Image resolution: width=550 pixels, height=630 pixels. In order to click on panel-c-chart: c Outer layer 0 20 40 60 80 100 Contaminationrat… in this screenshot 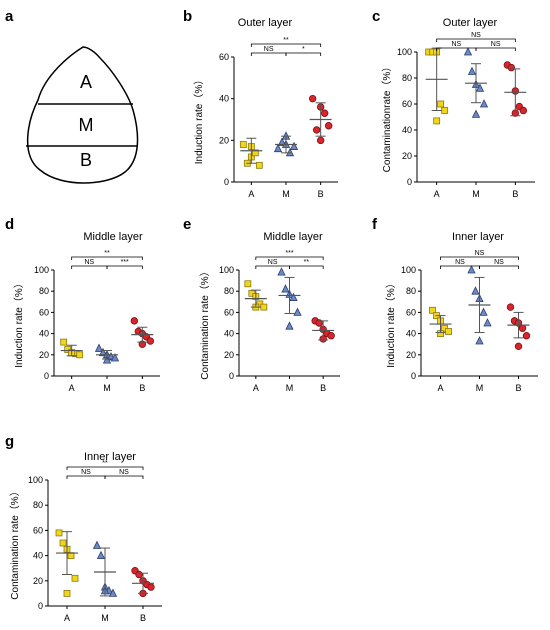, I will do `click(453, 103)`.